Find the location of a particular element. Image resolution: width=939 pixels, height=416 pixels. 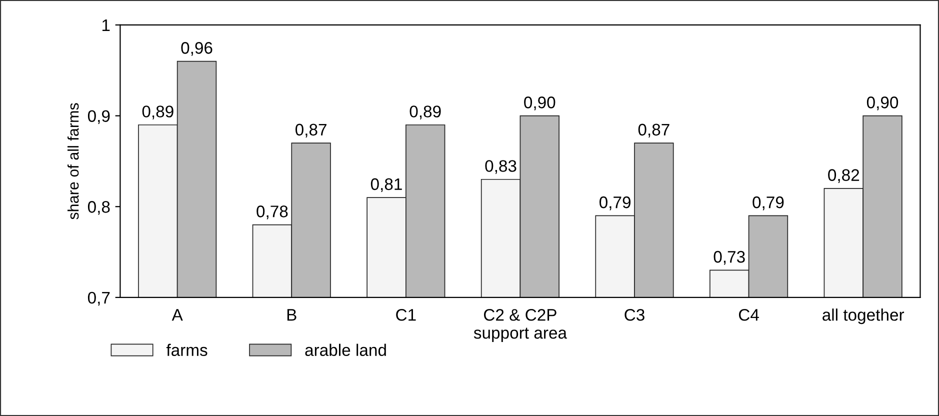

data-label: 0,82 is located at coordinates (844, 176).